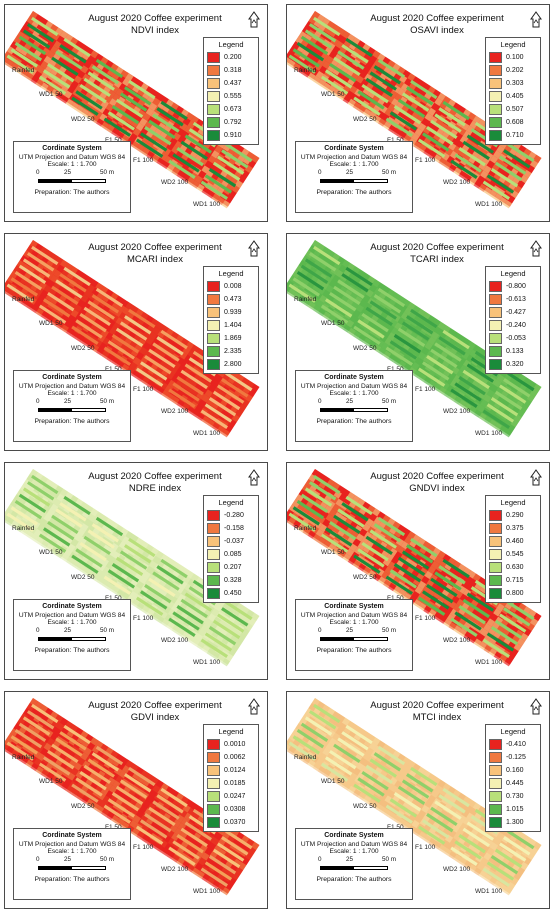  I want to click on legend-value: 0.133, so click(515, 351).